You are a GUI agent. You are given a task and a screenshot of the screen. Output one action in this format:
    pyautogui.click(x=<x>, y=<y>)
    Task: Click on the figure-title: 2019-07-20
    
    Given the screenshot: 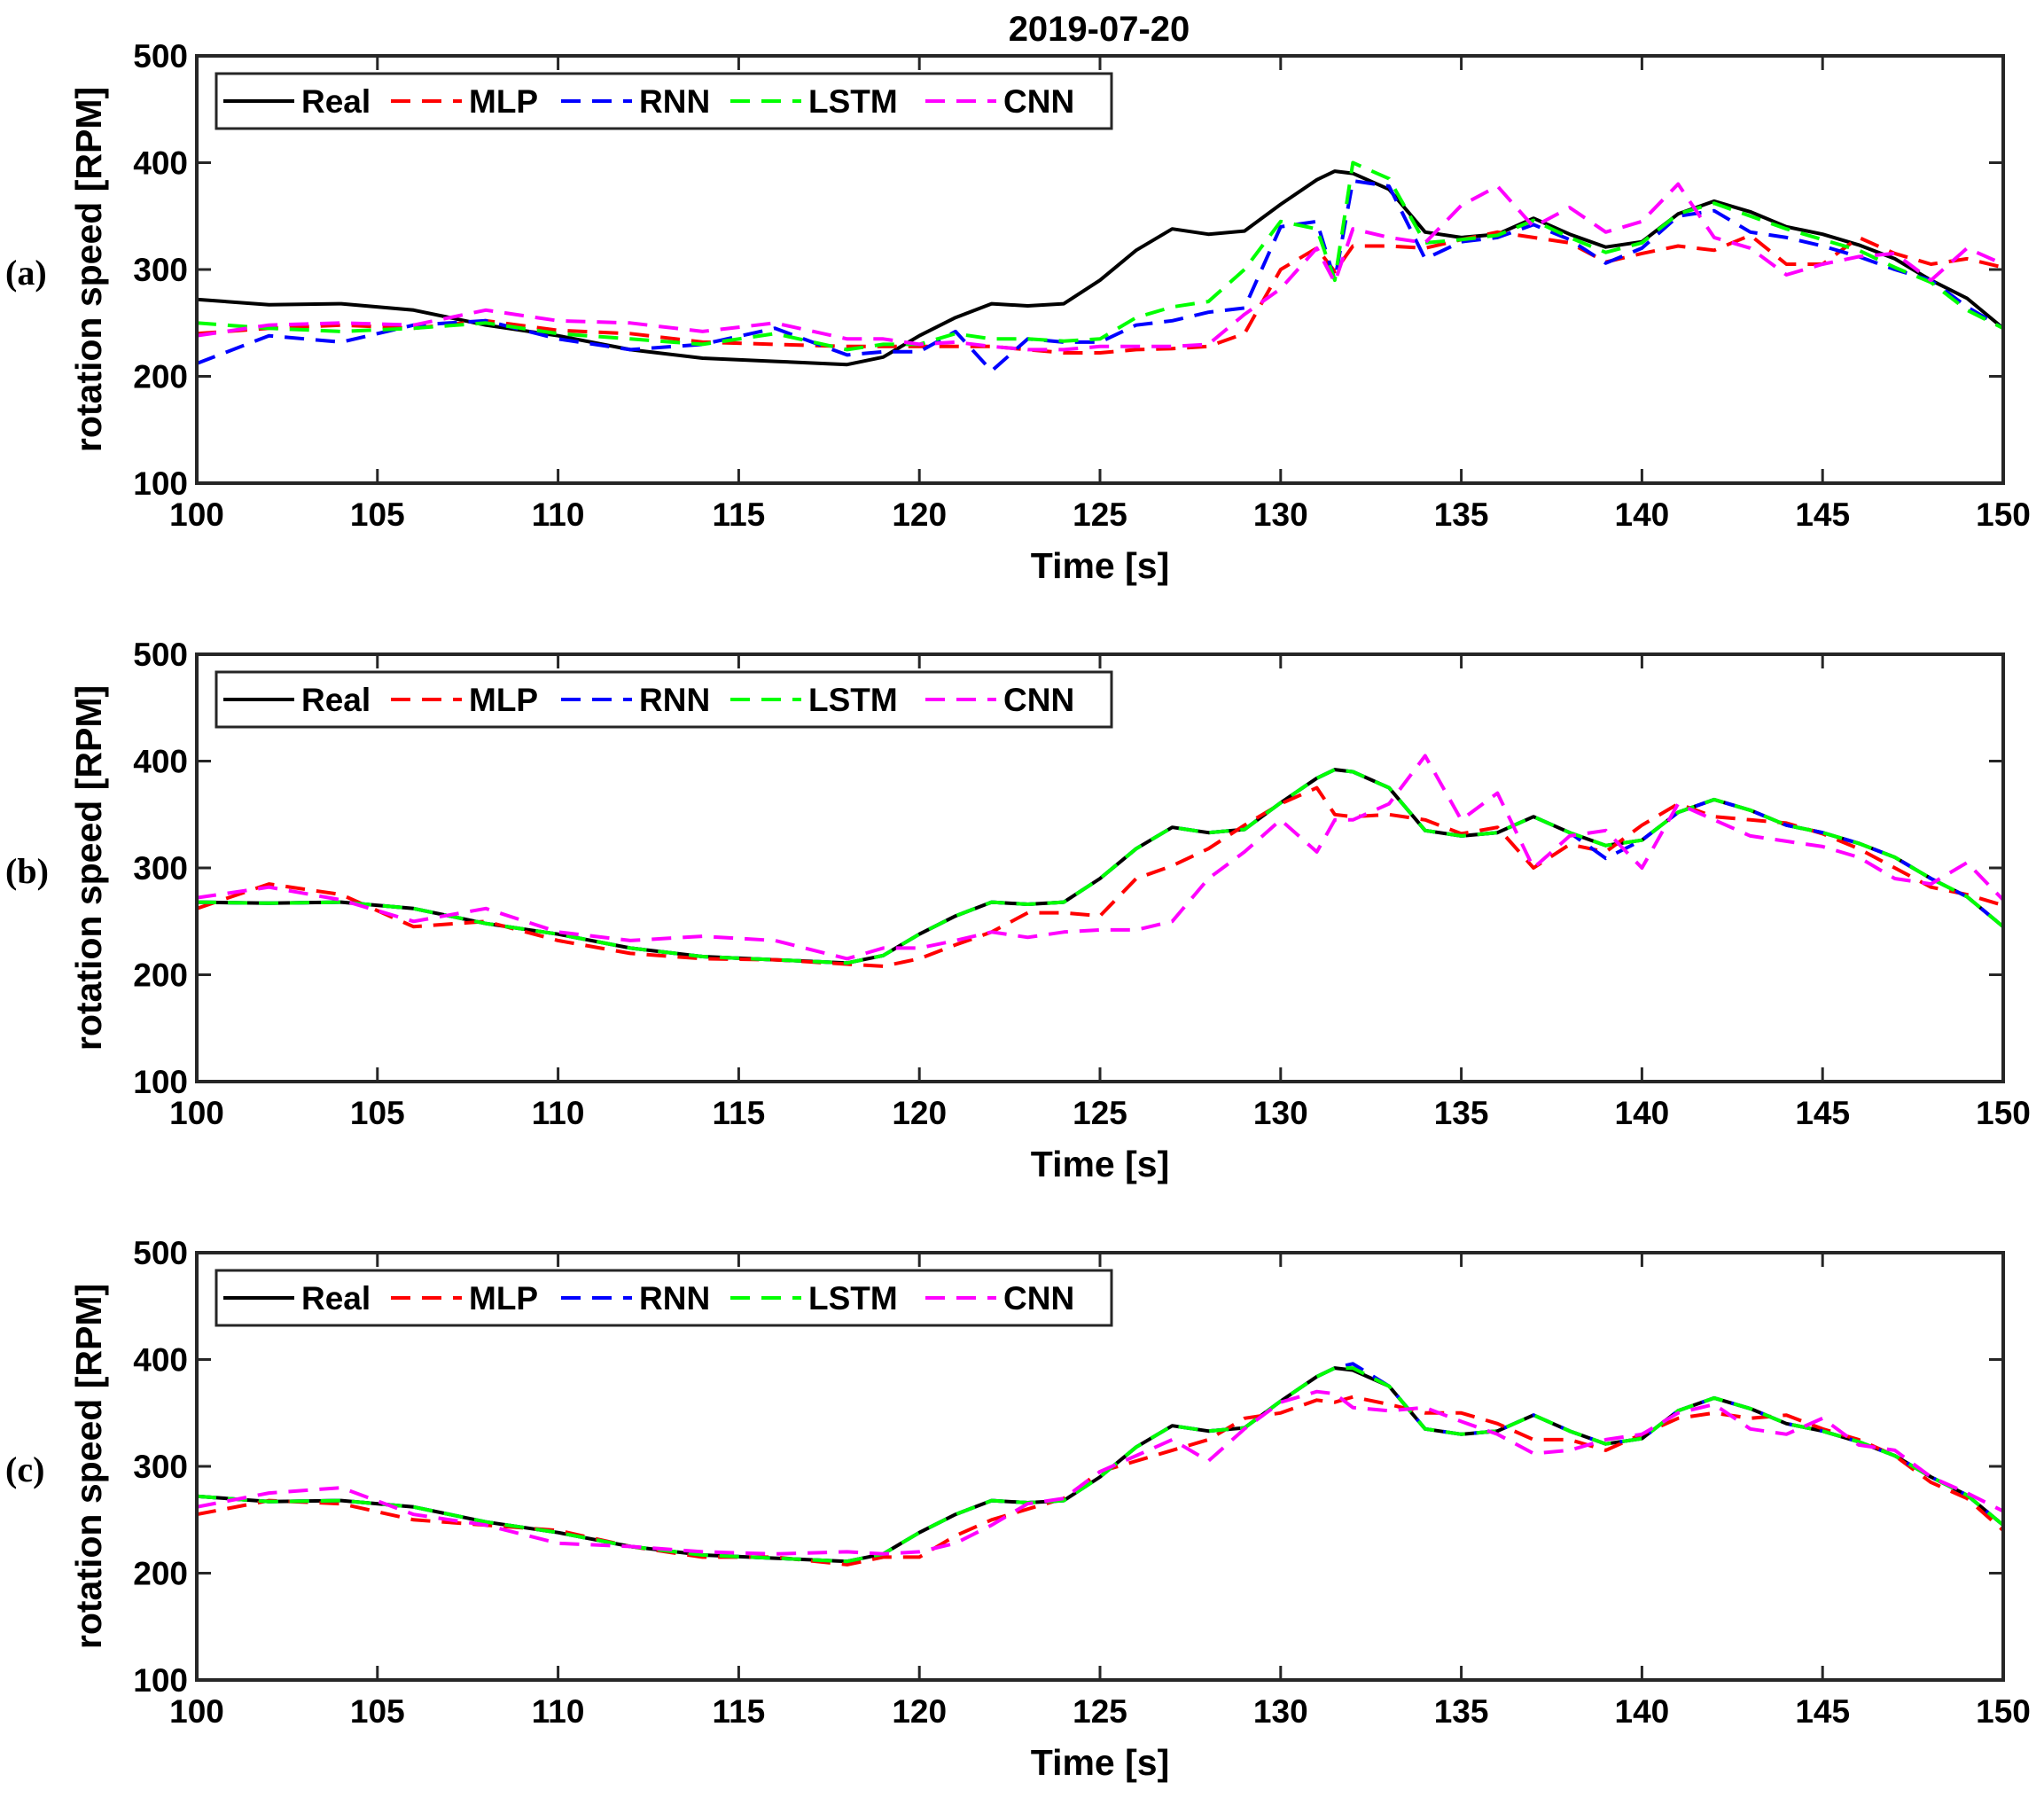 What is the action you would take?
    pyautogui.click(x=1099, y=29)
    